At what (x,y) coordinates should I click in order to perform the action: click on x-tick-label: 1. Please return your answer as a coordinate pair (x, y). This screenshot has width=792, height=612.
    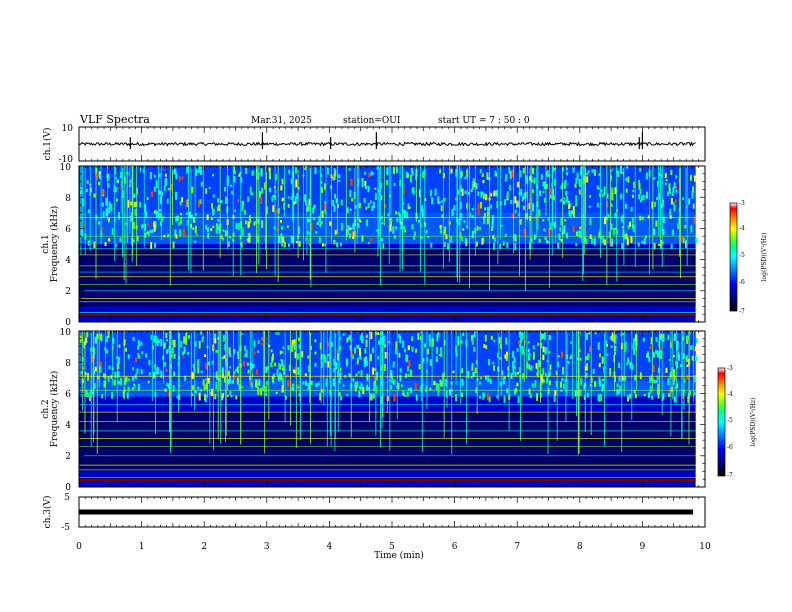
    Looking at the image, I should click on (142, 547).